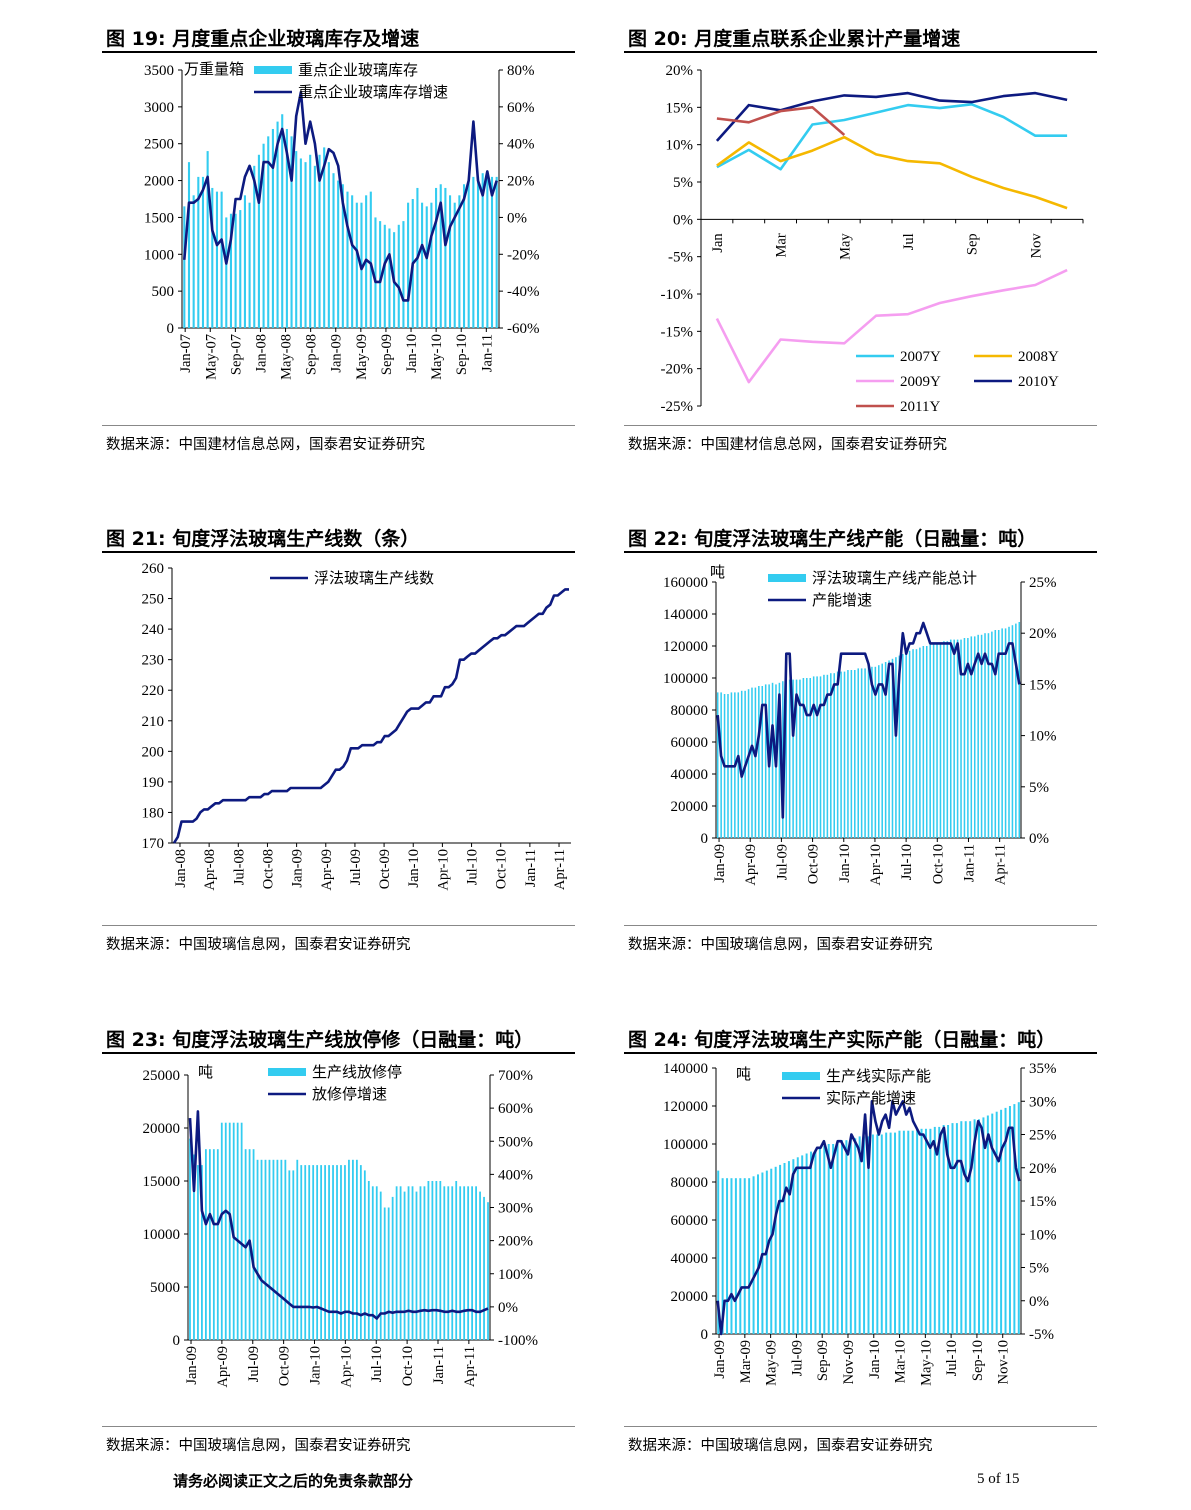  Describe the element at coordinates (462, 354) in the screenshot. I see `x-tick-label: Sep-10` at that location.